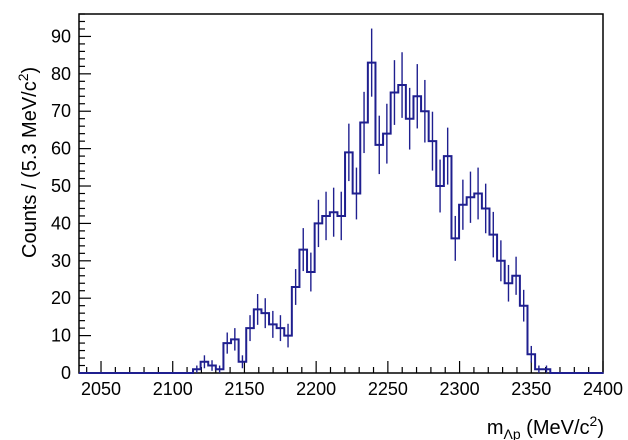 The height and width of the screenshot is (440, 628). What do you see at coordinates (594, 421) in the screenshot?
I see `x-axis-title-sup: 2` at bounding box center [594, 421].